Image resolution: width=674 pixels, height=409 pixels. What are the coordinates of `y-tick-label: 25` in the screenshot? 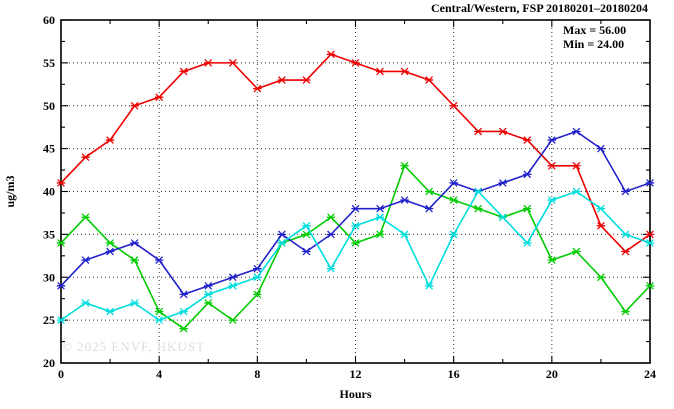 It's located at (49, 320).